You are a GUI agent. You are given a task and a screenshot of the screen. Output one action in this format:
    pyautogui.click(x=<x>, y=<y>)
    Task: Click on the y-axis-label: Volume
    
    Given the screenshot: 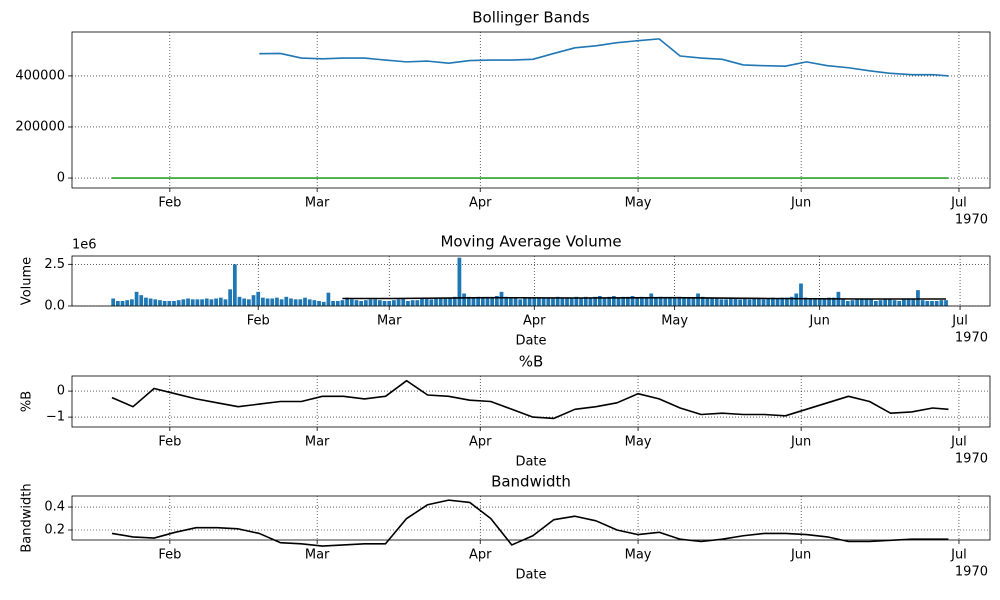 What is the action you would take?
    pyautogui.click(x=27, y=281)
    